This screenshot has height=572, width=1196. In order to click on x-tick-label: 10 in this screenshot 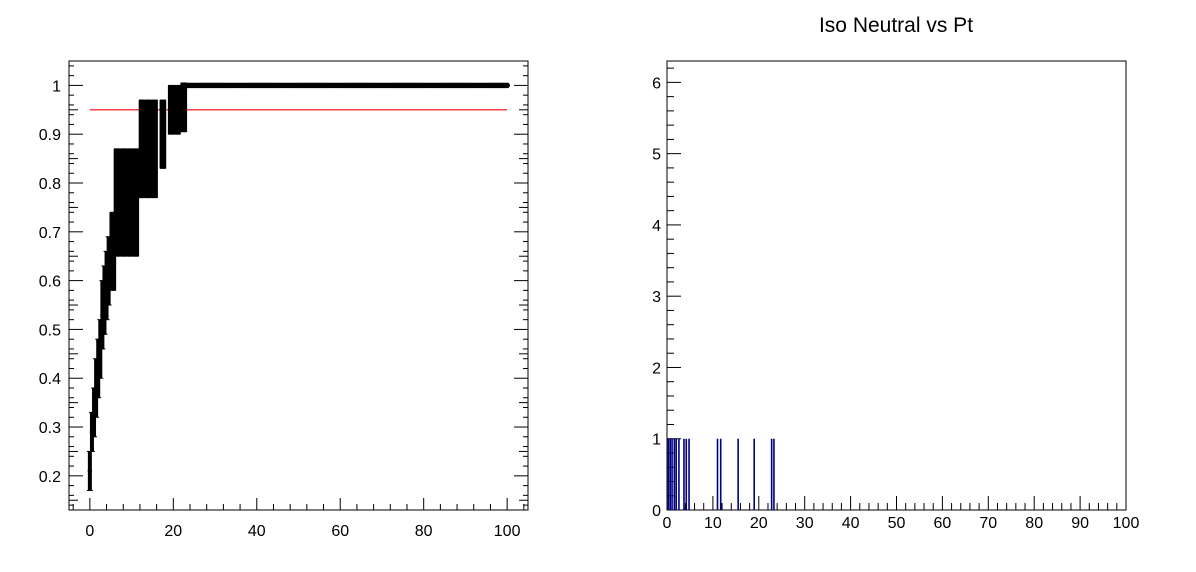, I will do `click(713, 523)`.